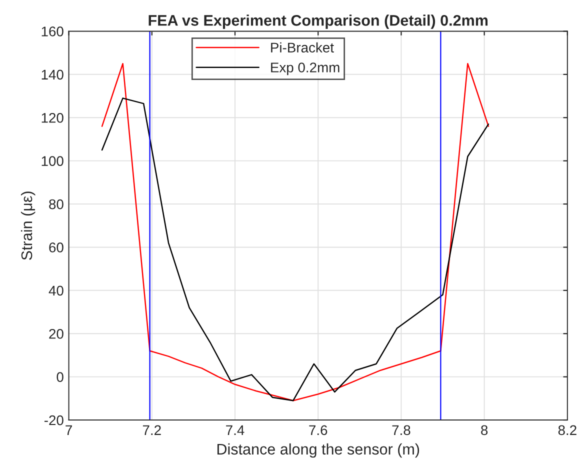 This screenshot has width=588, height=473. What do you see at coordinates (151, 430) in the screenshot?
I see `x-tick-label: 7.2` at bounding box center [151, 430].